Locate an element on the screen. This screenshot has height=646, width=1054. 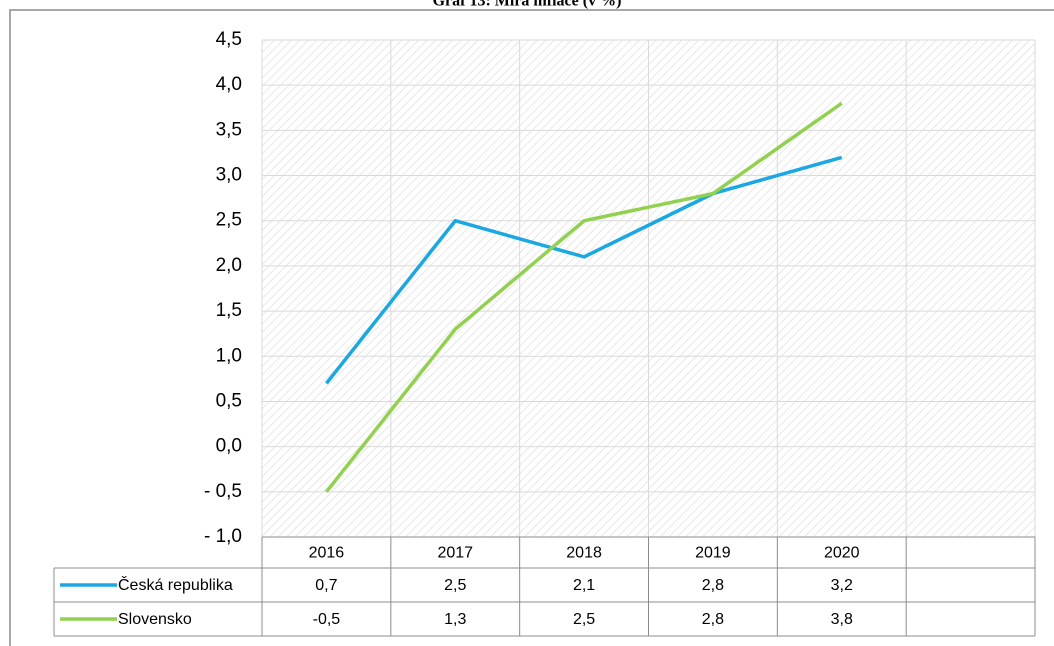
y-tick-label: 1,0 is located at coordinates (229, 355).